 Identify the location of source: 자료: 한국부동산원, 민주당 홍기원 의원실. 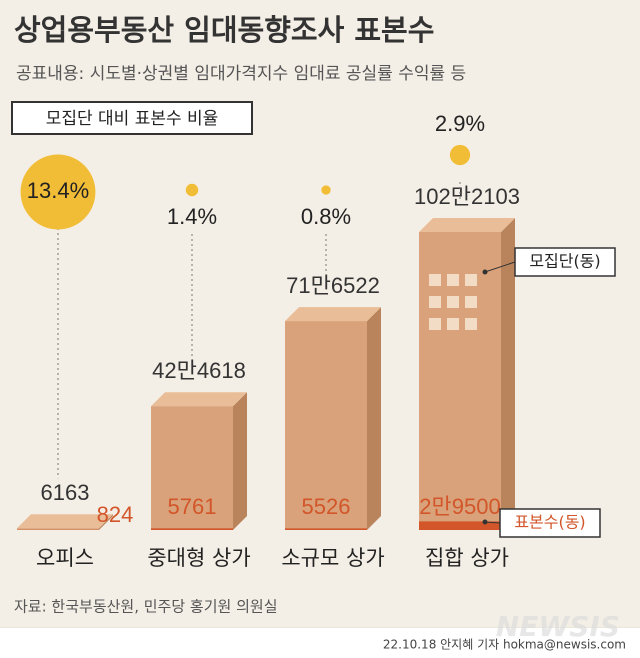
(146, 607).